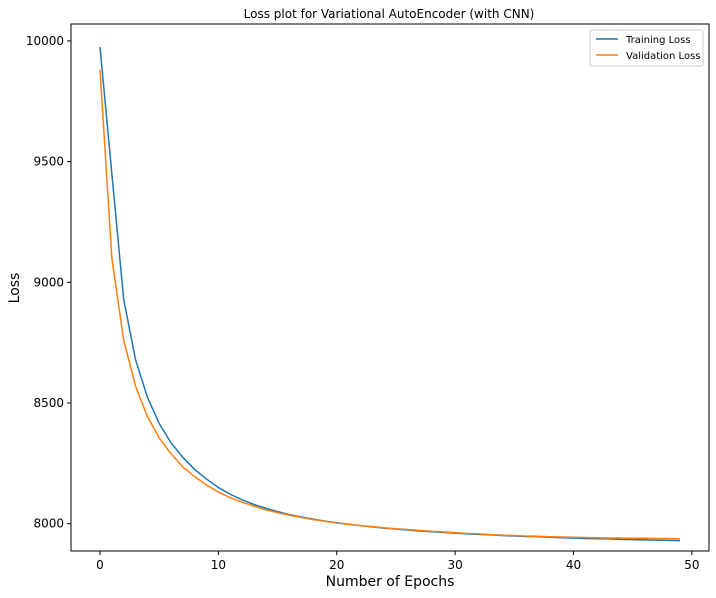 This screenshot has height=598, width=716. Describe the element at coordinates (15, 288) in the screenshot. I see `y-axis-title: Loss` at that location.